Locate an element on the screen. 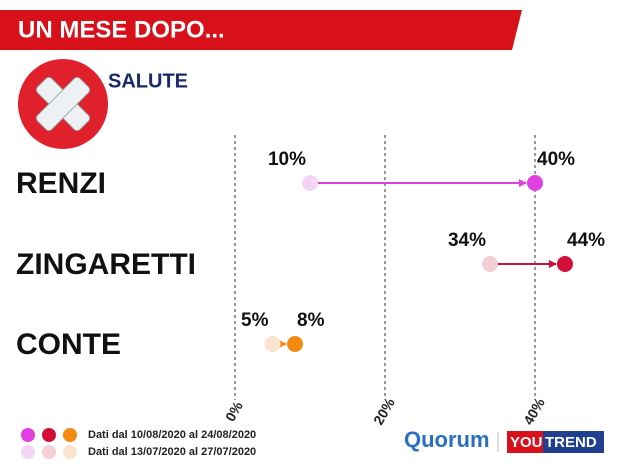 The height and width of the screenshot is (465, 620). legend-label: Dati dal 13/07/2020 al 27/07/2020 is located at coordinates (172, 452).